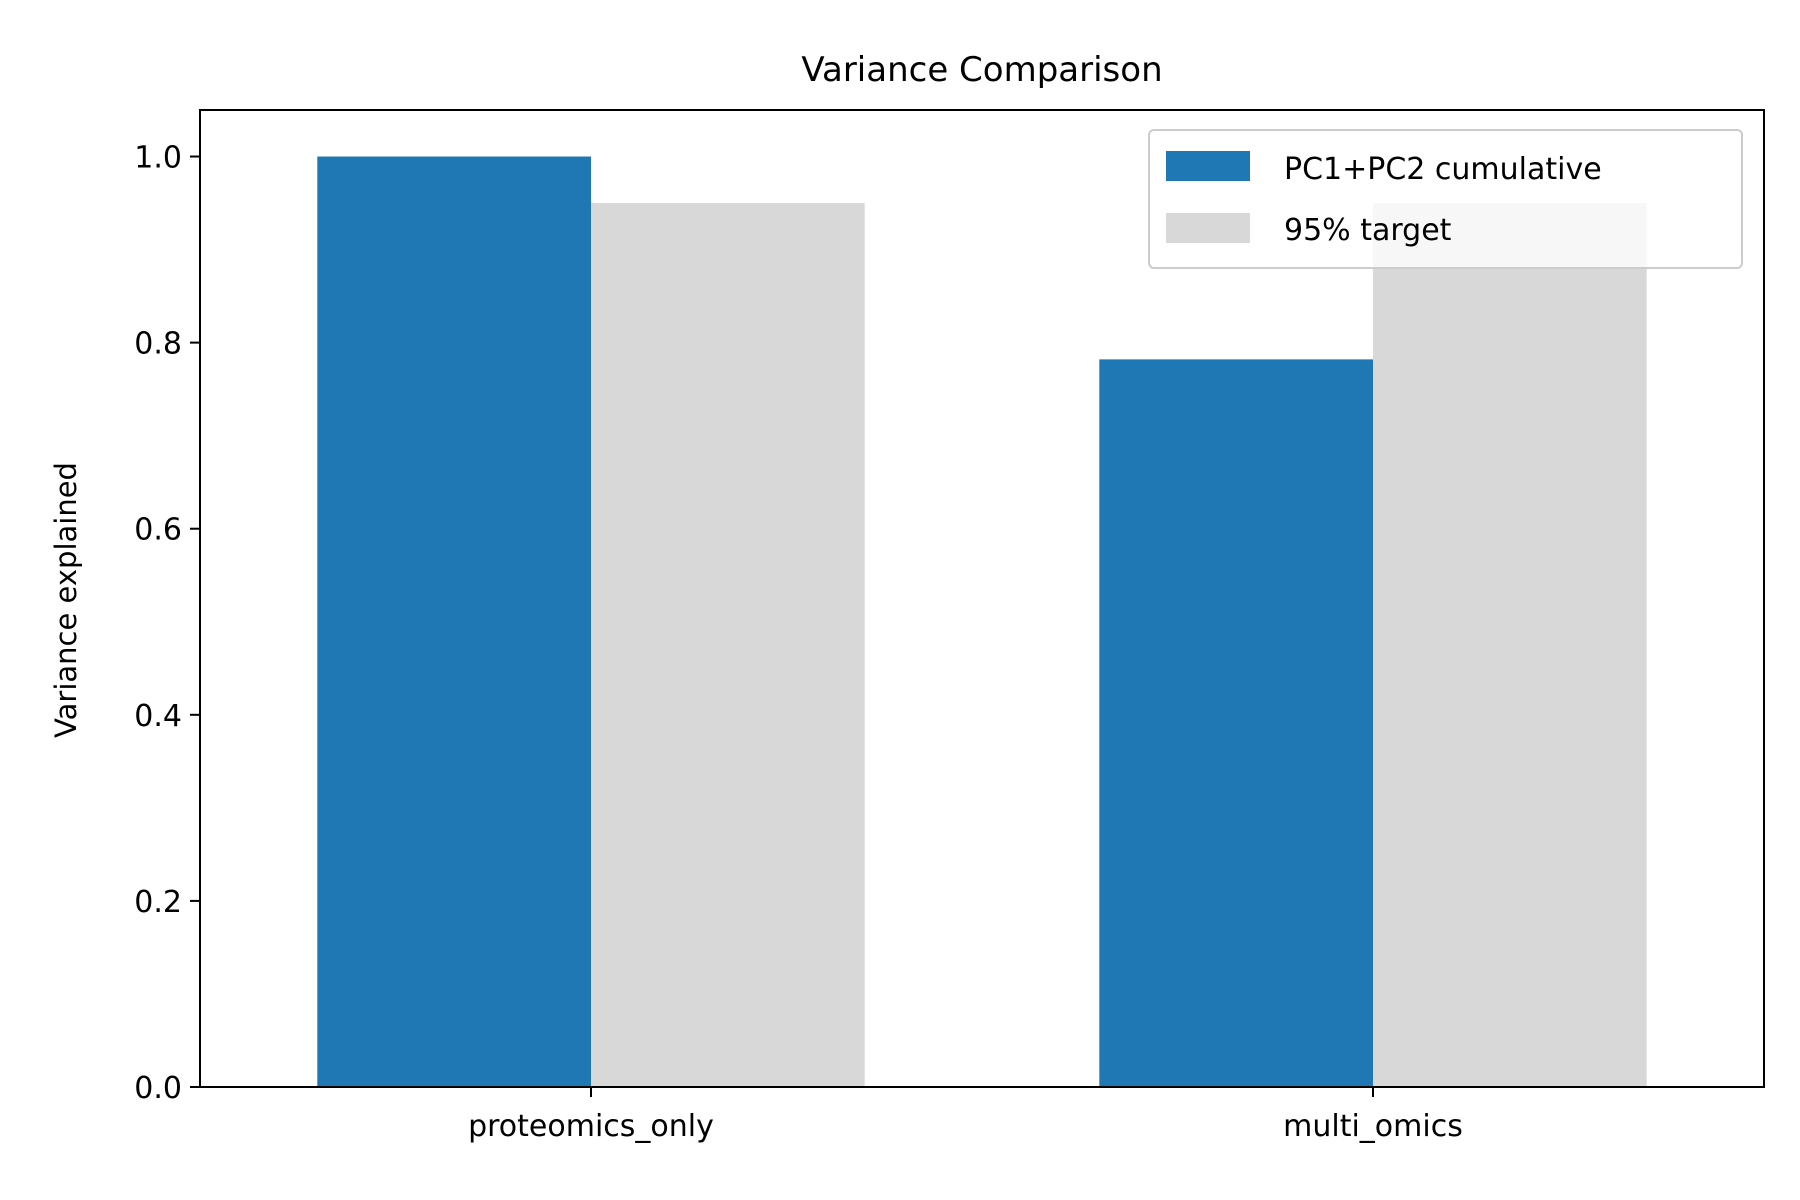  I want to click on y-tick-label: 0.0, so click(158, 1088).